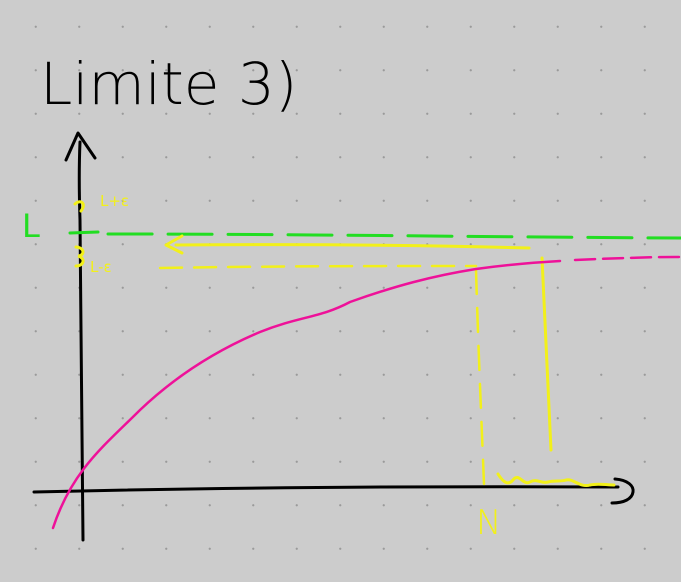 This screenshot has height=582, width=681. I want to click on N-drop-line, so click(480, 377).